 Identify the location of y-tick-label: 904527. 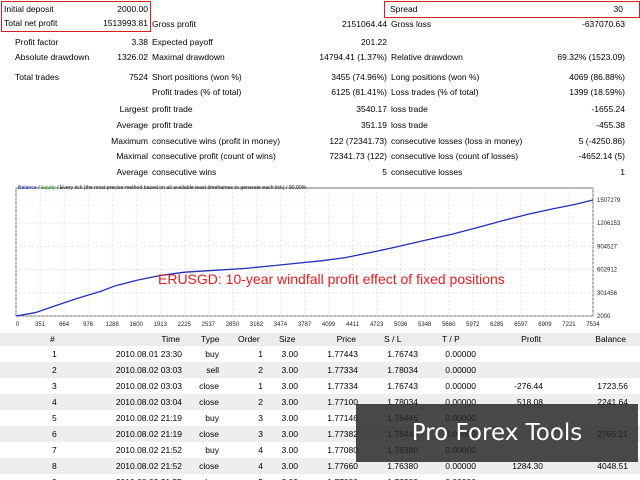
(607, 247).